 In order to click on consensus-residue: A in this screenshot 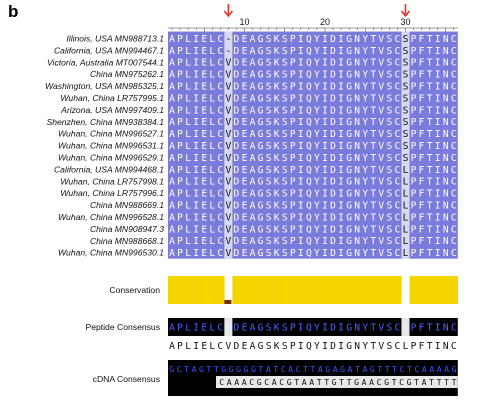, I will do `click(253, 327)`.